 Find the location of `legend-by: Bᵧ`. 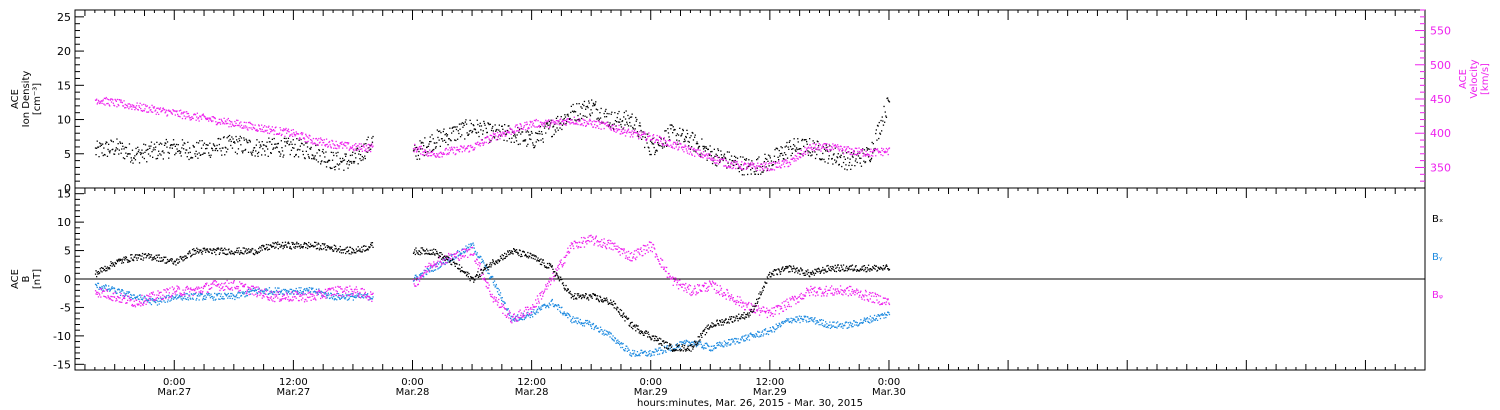

legend-by: Bᵧ is located at coordinates (1437, 257).